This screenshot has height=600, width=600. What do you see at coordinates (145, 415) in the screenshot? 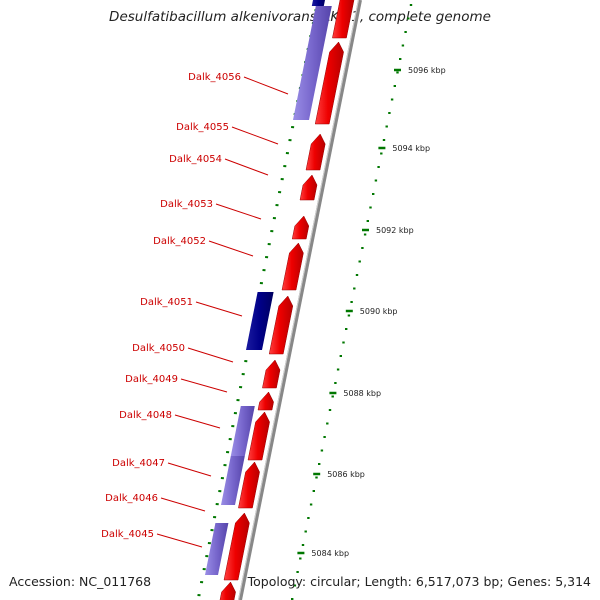
I see `gene-label: Dalk_4048` at bounding box center [145, 415].